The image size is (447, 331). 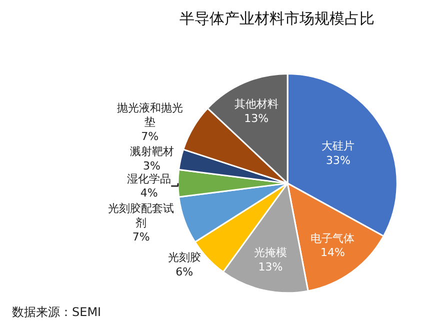 What do you see at coordinates (338, 146) in the screenshot?
I see `slice-label: 大硅片` at bounding box center [338, 146].